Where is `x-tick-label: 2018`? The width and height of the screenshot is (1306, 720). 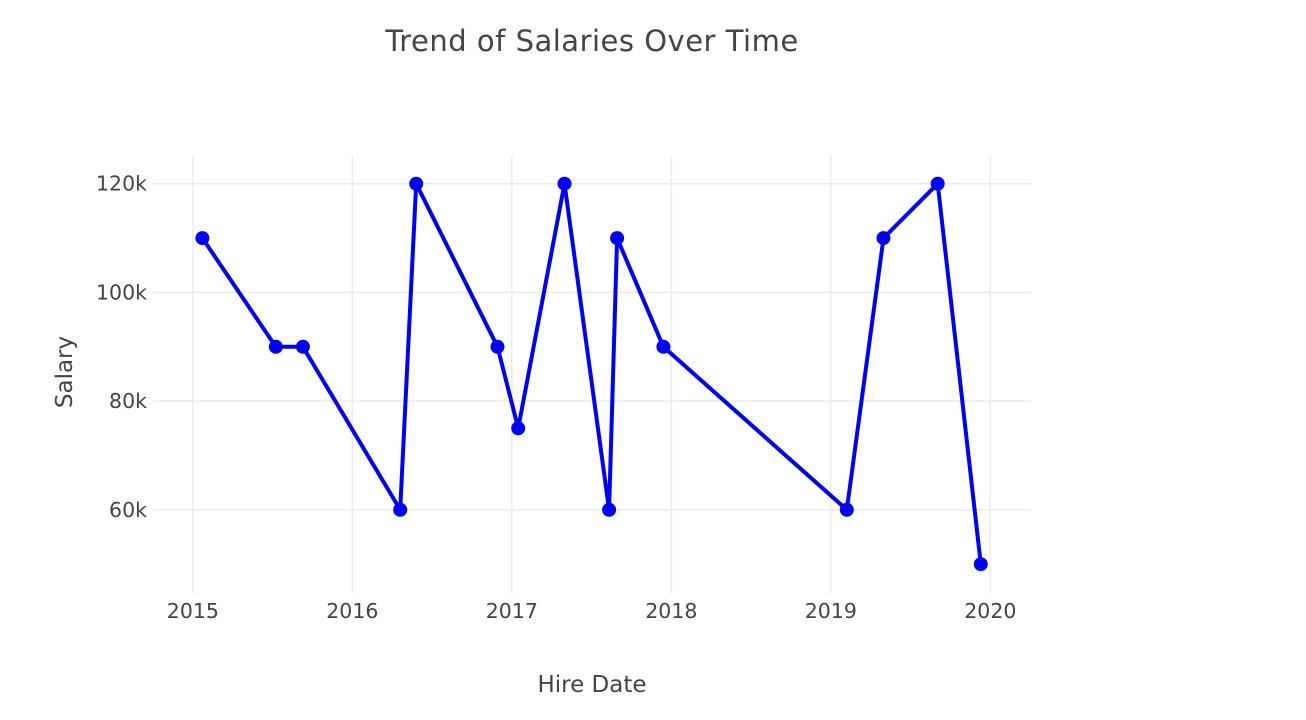 x-tick-label: 2018 is located at coordinates (671, 611).